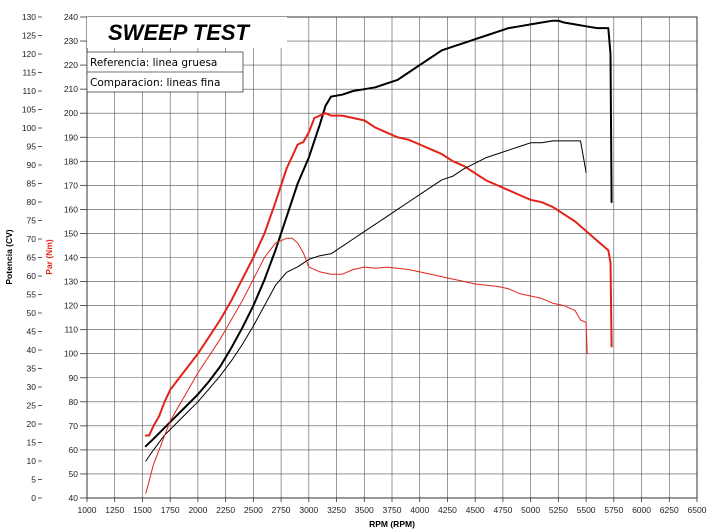 The height and width of the screenshot is (531, 719). What do you see at coordinates (29, 17) in the screenshot?
I see `power-tick-label: 130` at bounding box center [29, 17].